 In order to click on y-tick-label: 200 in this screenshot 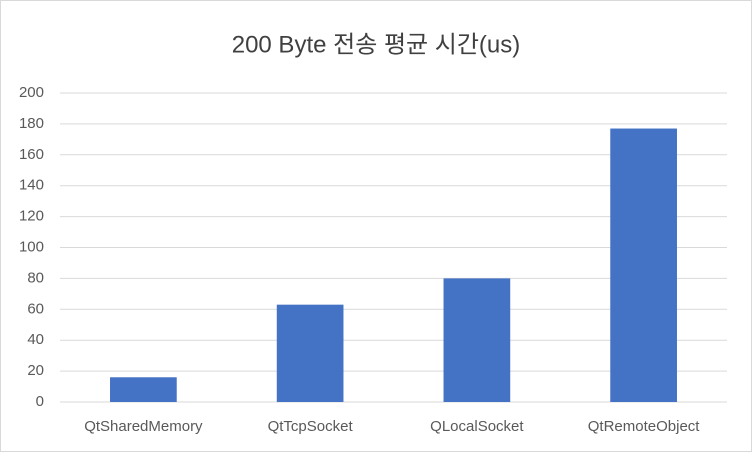, I will do `click(31, 92)`.